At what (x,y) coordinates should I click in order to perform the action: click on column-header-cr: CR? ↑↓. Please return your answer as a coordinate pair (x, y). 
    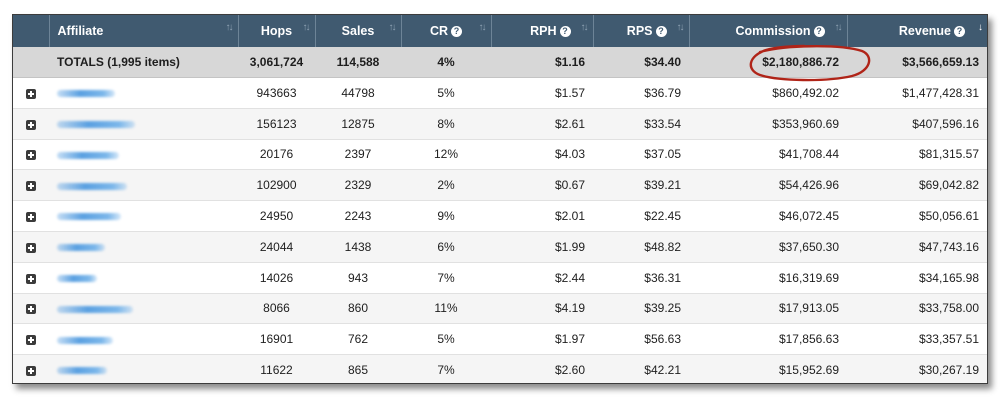
    Looking at the image, I should click on (446, 31).